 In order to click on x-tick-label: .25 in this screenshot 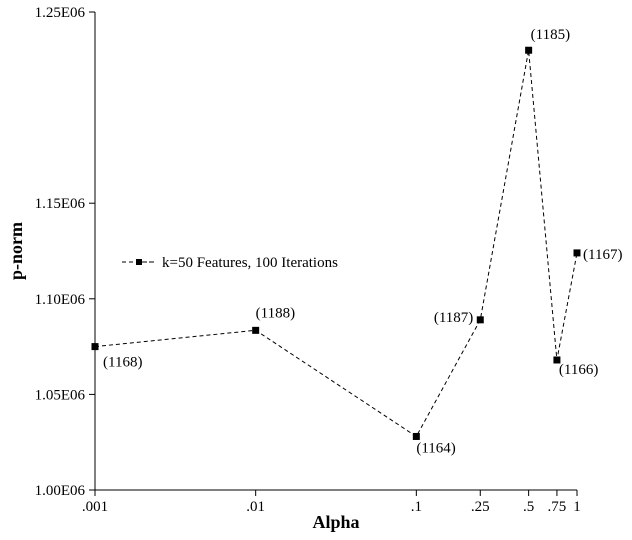, I will do `click(480, 507)`.